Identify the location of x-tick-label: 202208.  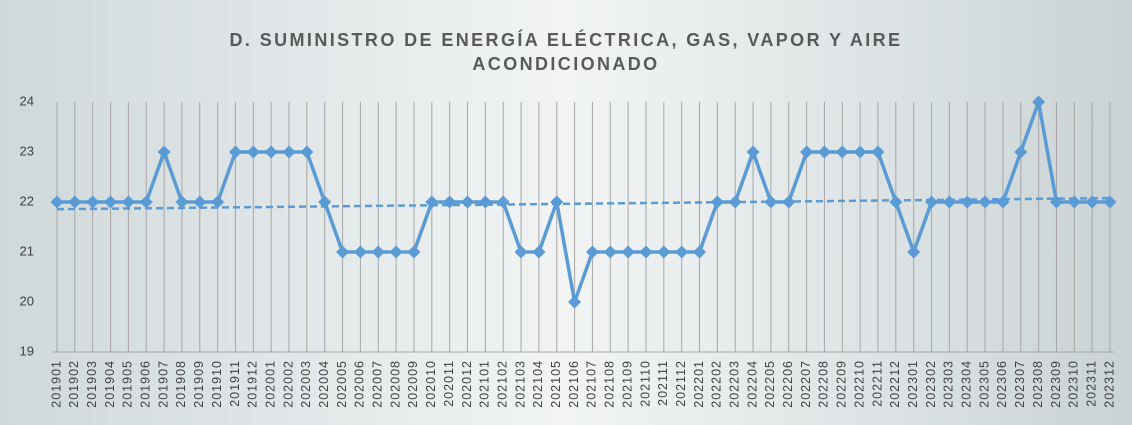
(824, 384).